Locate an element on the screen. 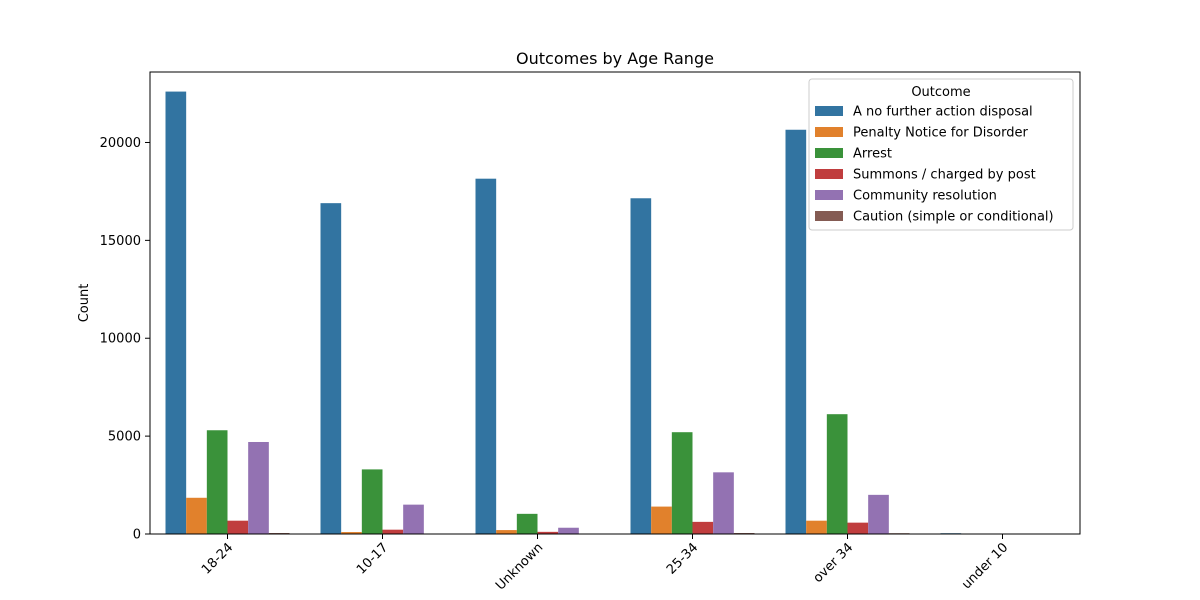 The height and width of the screenshot is (600, 1200). x-tick-label: 10-17 is located at coordinates (372, 558).